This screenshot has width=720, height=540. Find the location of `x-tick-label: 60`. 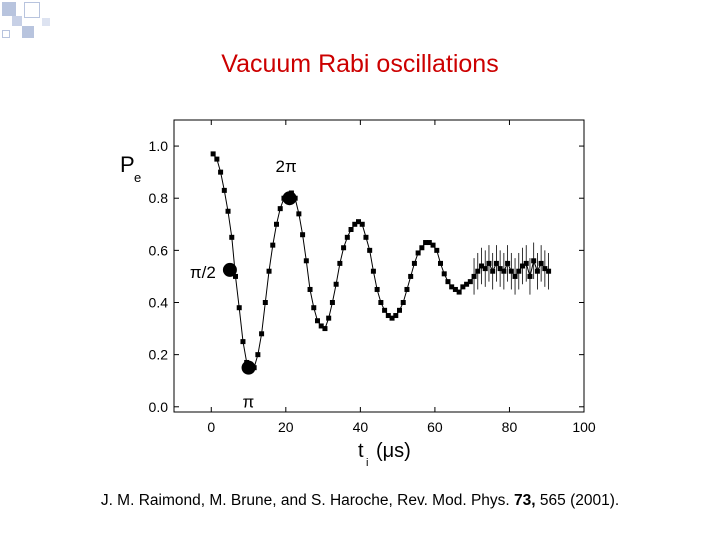

x-tick-label: 60 is located at coordinates (435, 427).